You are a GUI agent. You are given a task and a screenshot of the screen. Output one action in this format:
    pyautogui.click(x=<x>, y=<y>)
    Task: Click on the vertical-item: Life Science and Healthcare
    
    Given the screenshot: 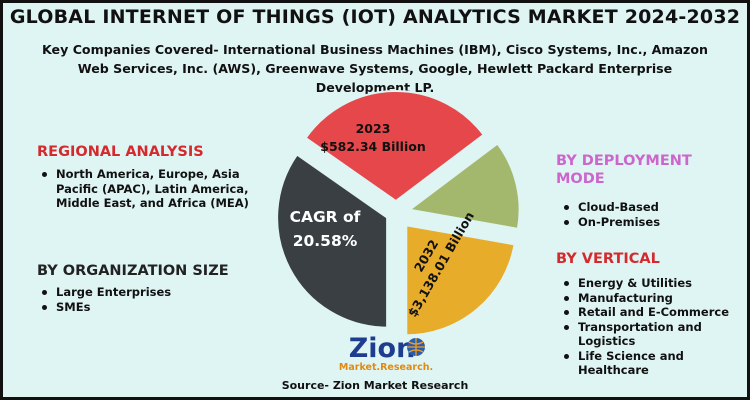 What is the action you would take?
    pyautogui.click(x=650, y=363)
    